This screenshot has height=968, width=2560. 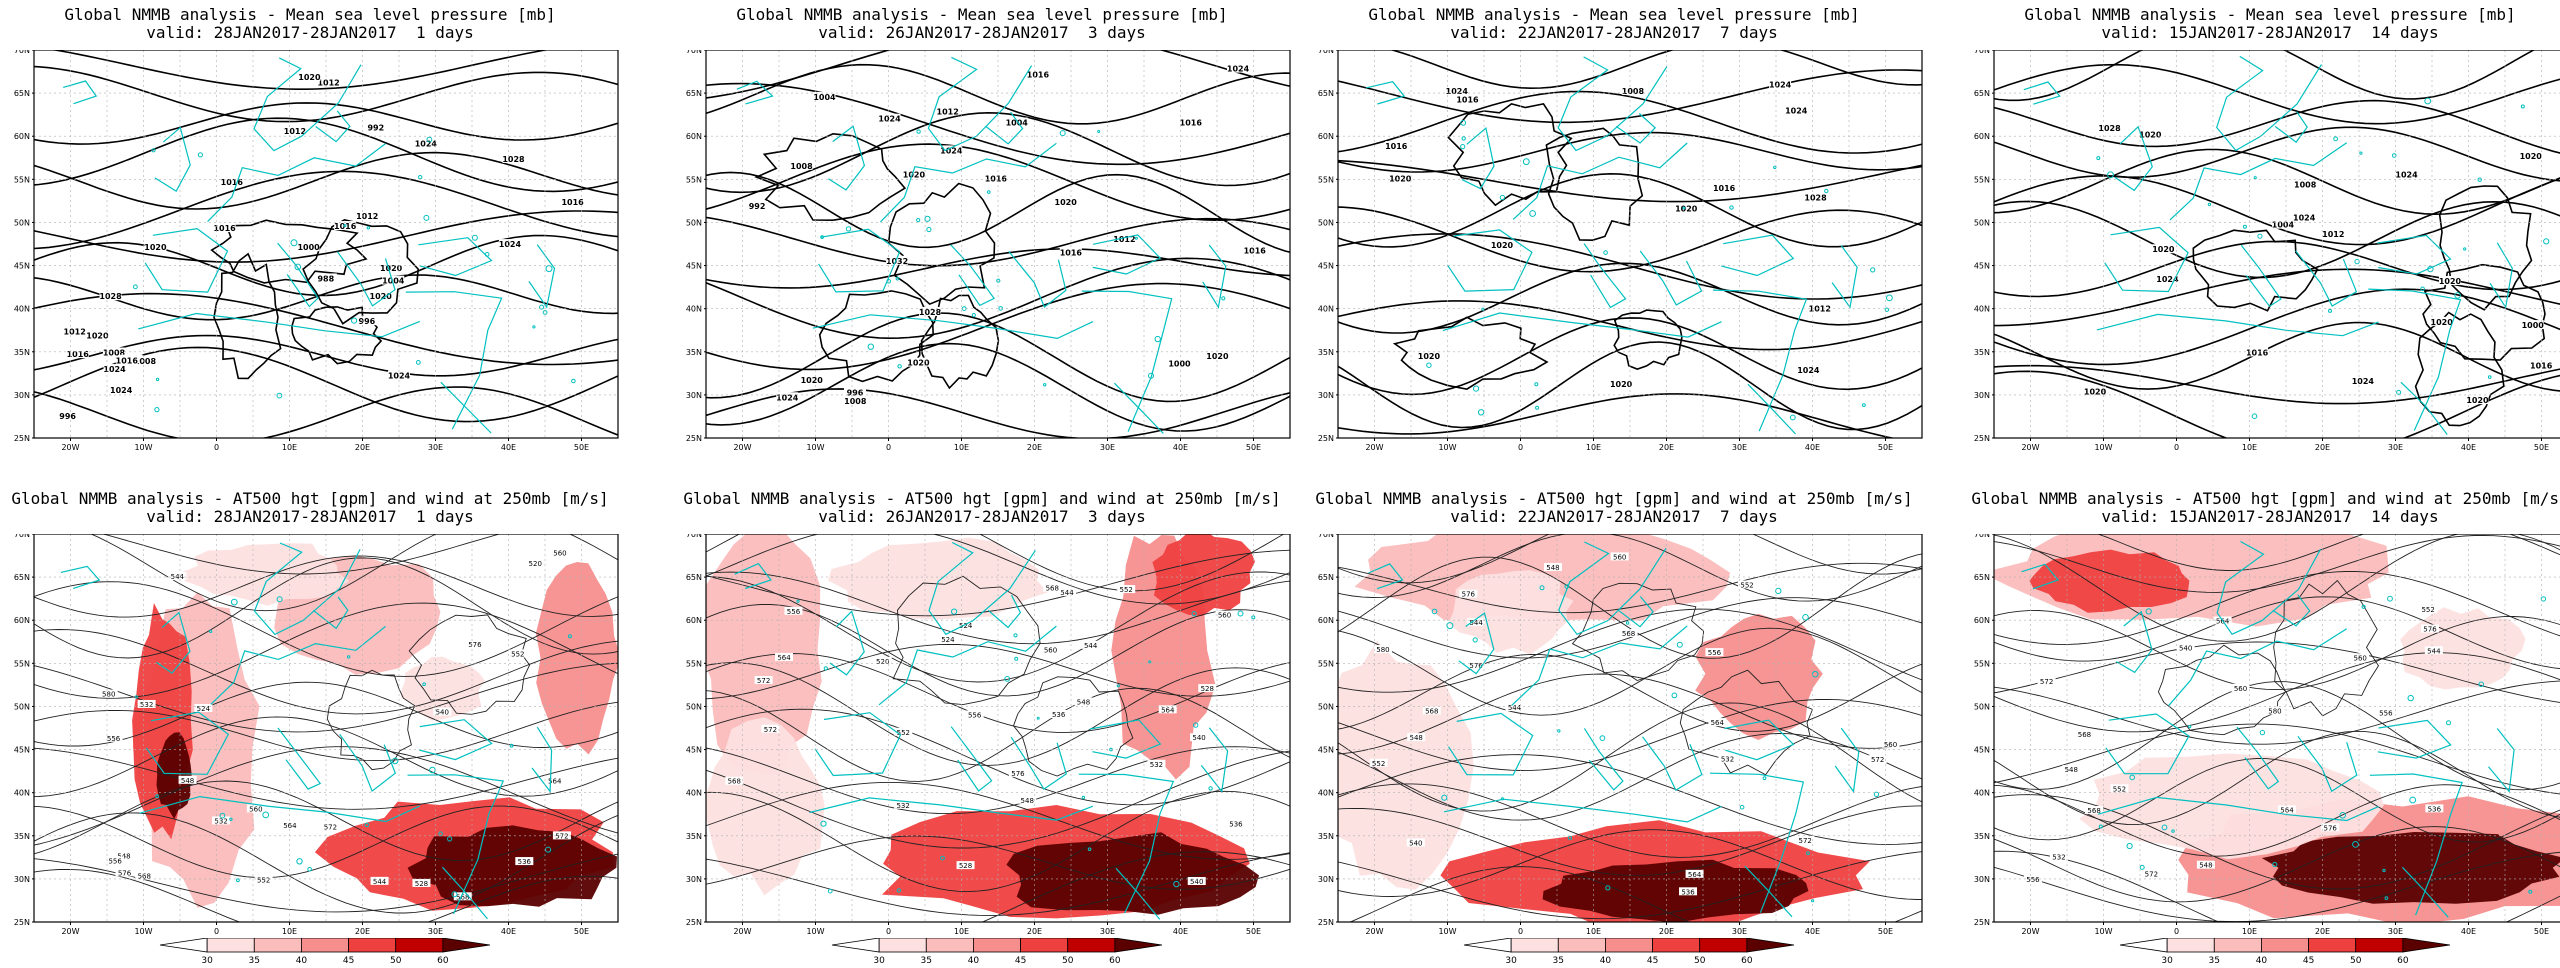 I want to click on lat-tick-label: 70N, so click(x=694, y=536).